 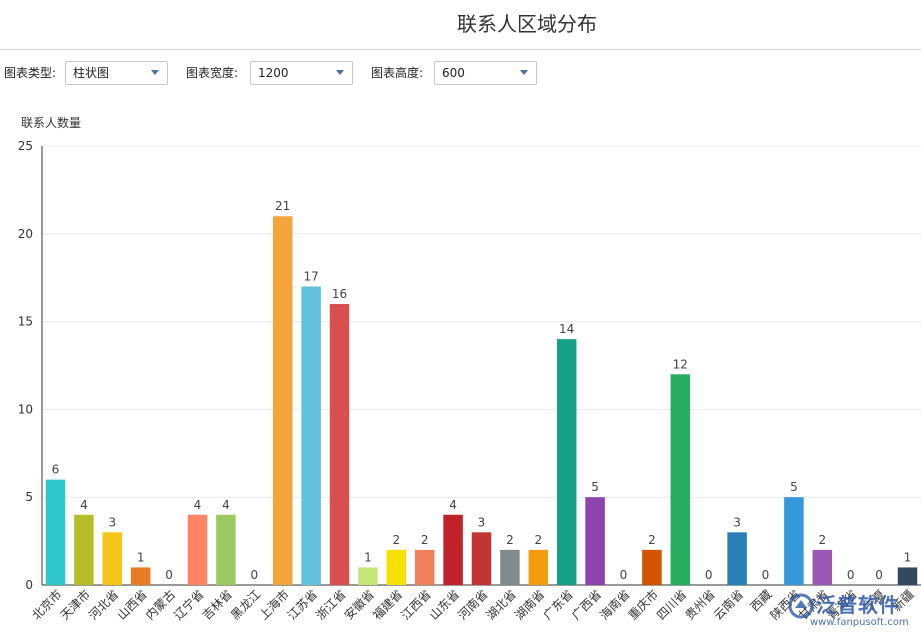 What do you see at coordinates (566, 329) in the screenshot?
I see `data-label: 14` at bounding box center [566, 329].